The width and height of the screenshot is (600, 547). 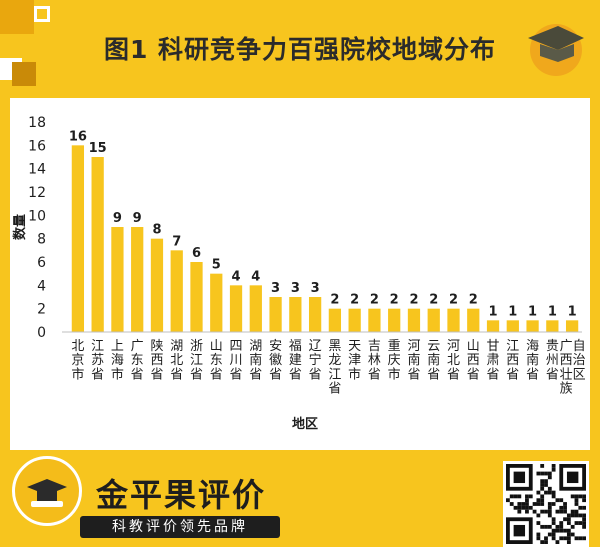 What do you see at coordinates (295, 360) in the screenshot?
I see `category-label: 福建省` at bounding box center [295, 360].